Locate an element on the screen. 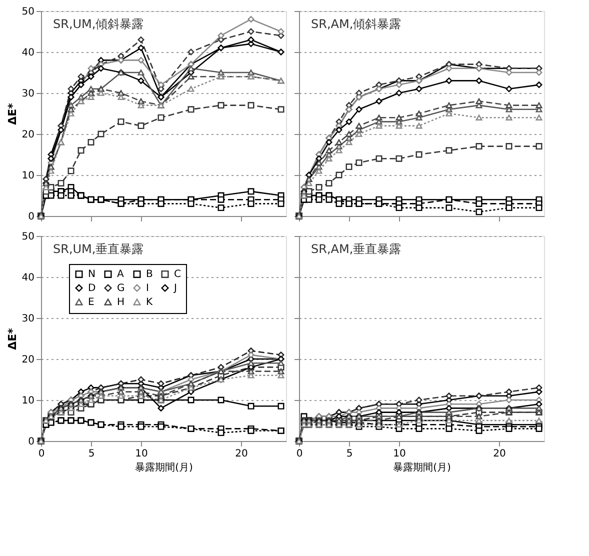 Image resolution: width=589 pixels, height=556 pixels. text: SR,UM,傾斜暴露 is located at coordinates (98, 24).